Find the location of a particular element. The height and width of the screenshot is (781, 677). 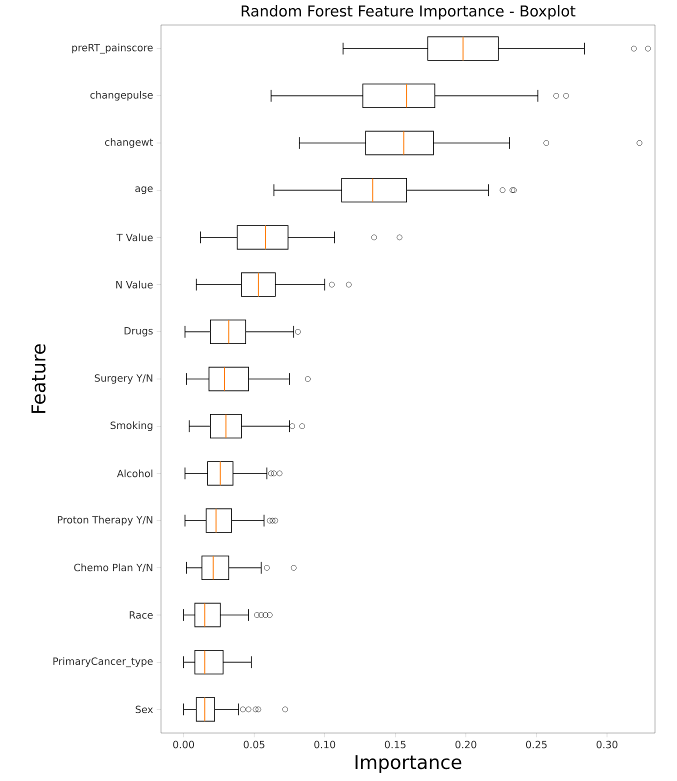

x-tick-label: 0.30 is located at coordinates (607, 744).